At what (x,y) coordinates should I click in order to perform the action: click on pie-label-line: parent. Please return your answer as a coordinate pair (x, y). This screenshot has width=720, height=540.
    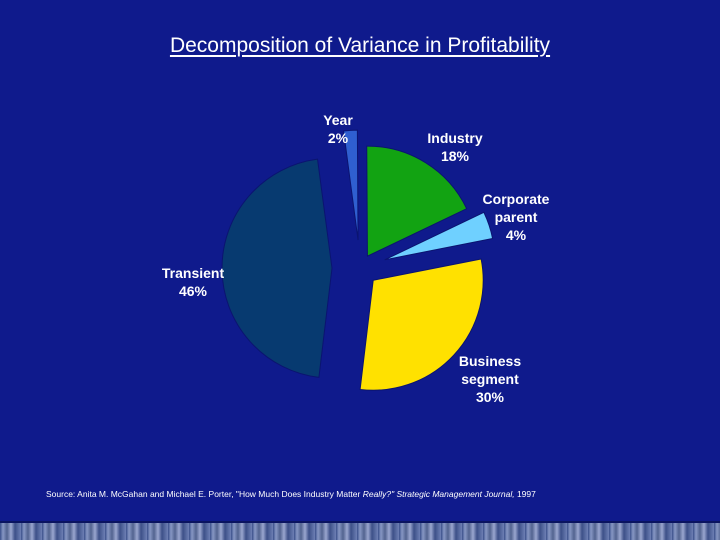
    Looking at the image, I should click on (516, 217).